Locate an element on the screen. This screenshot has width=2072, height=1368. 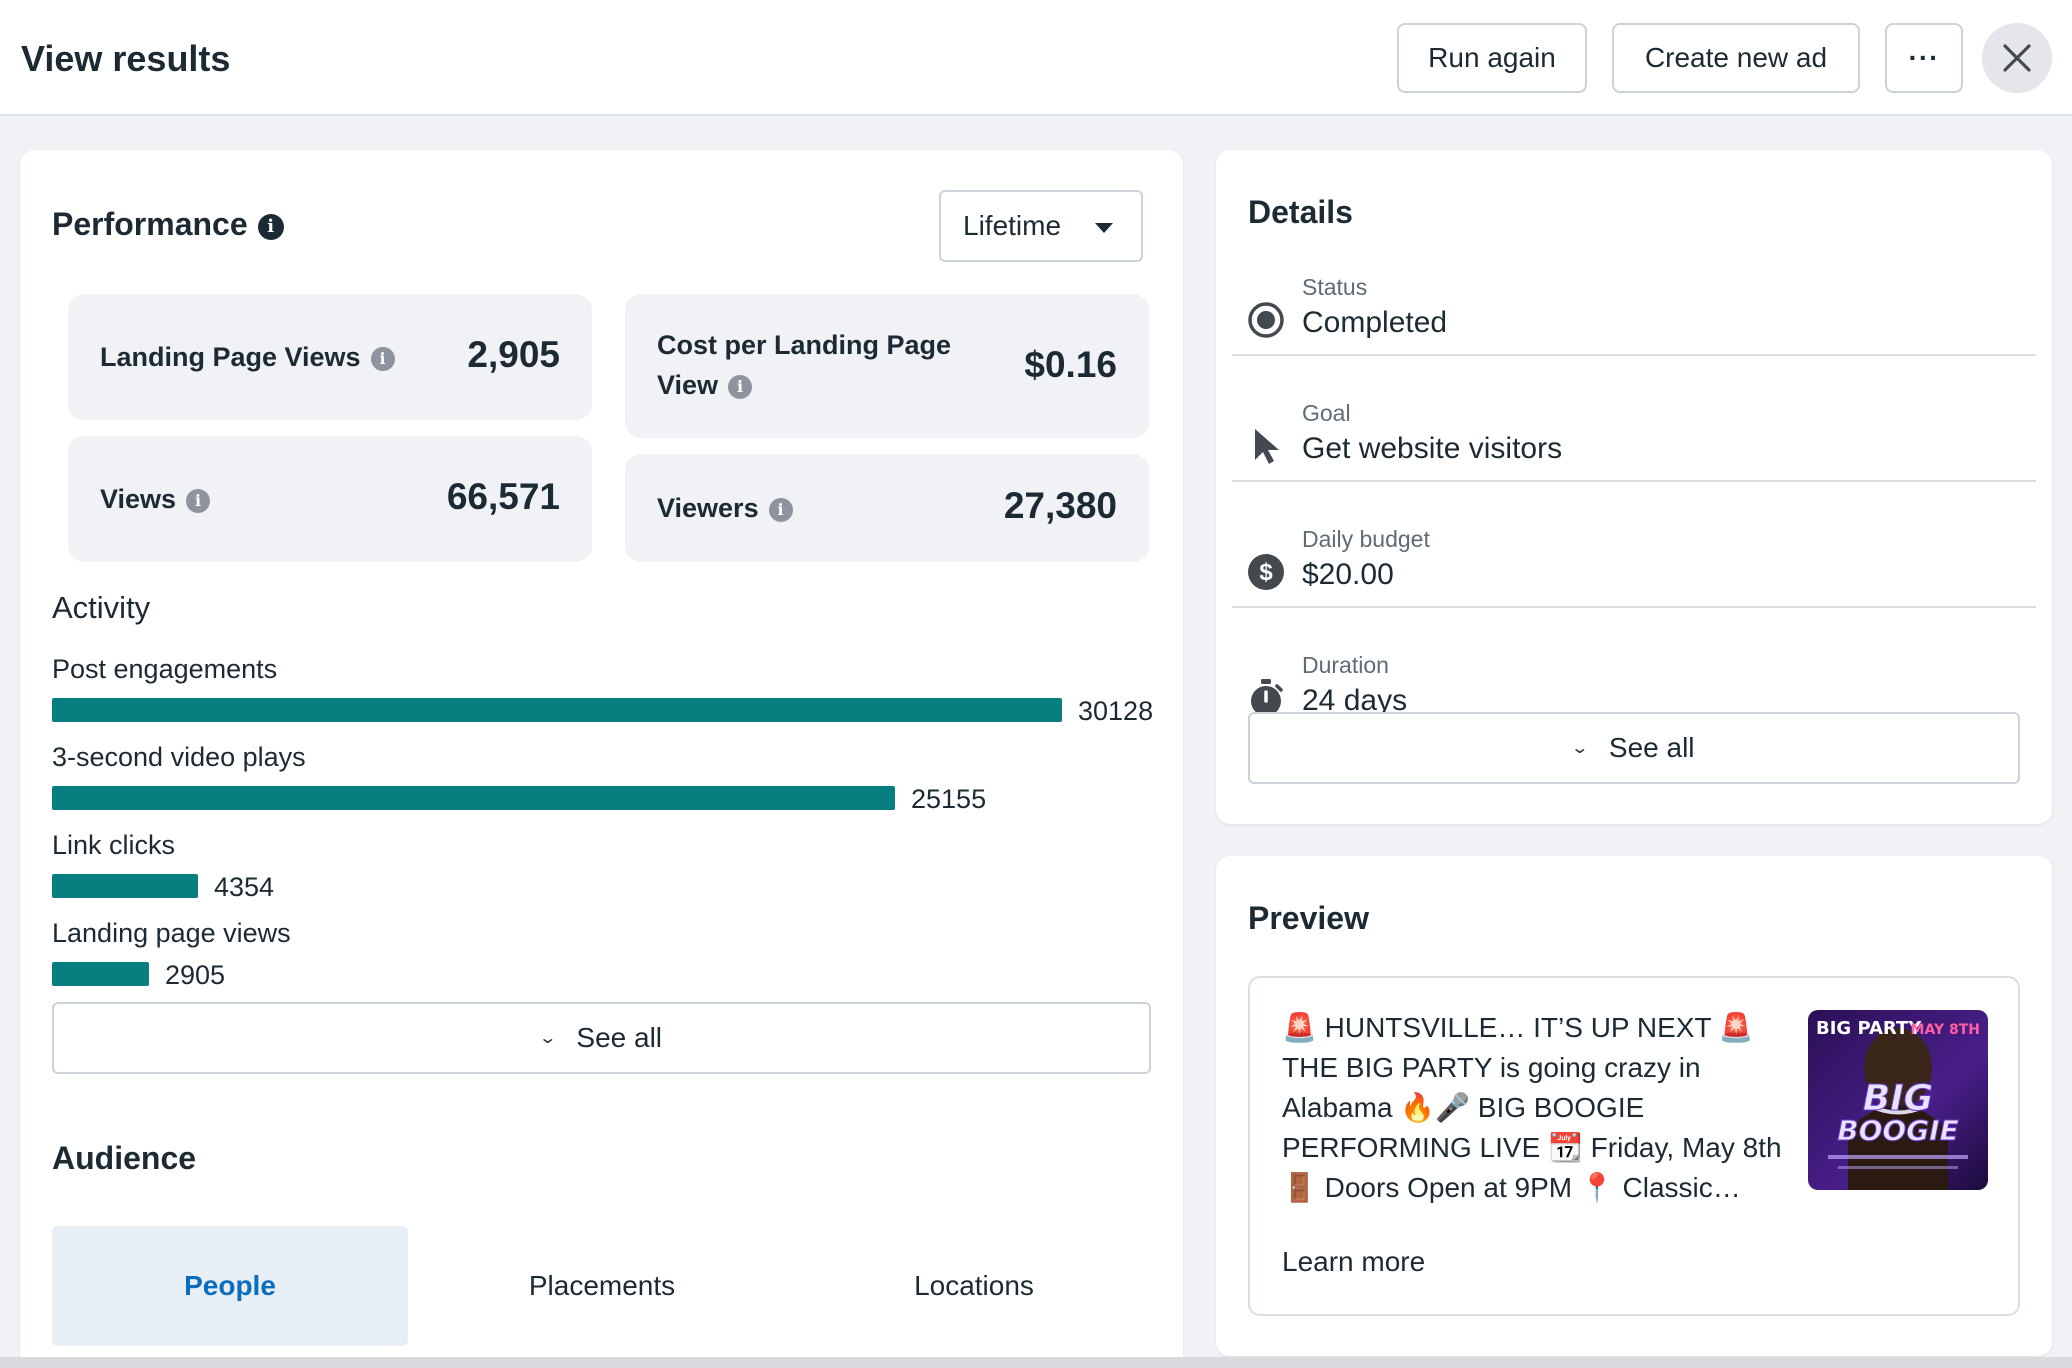
metric-label-text: Landing Page Views is located at coordinates (230, 357).